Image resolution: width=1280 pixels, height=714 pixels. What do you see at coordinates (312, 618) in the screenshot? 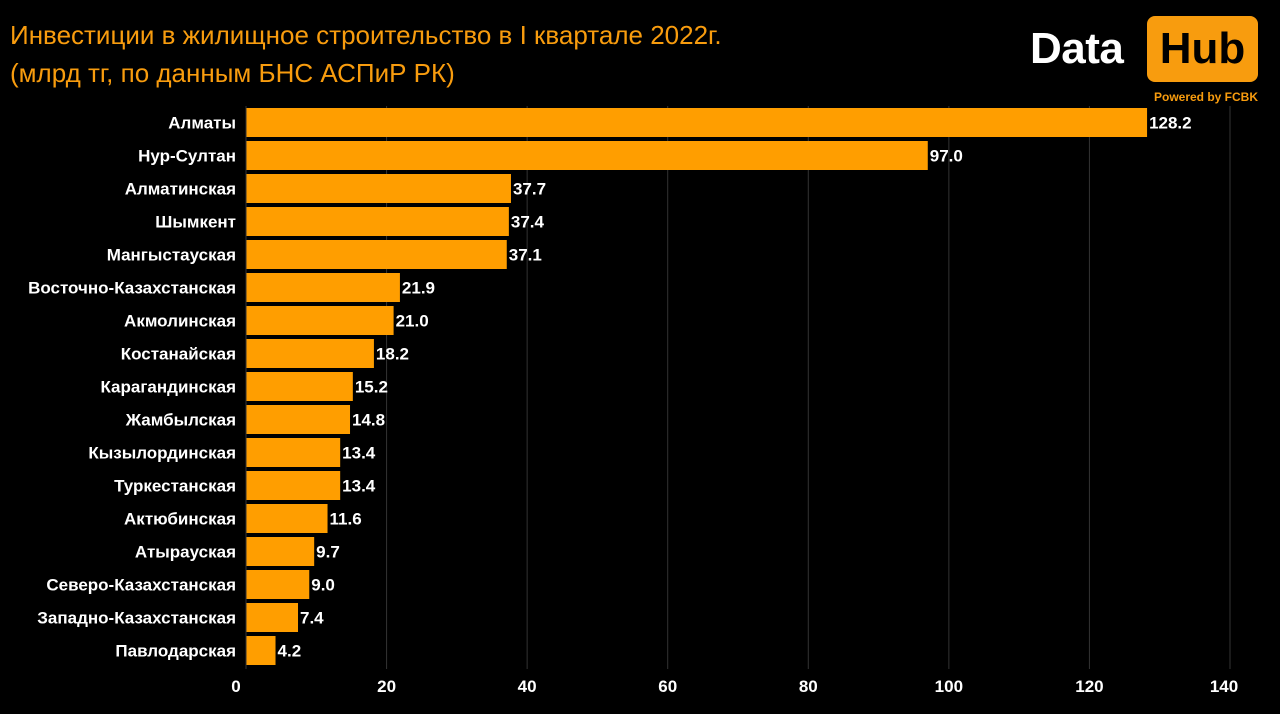
I see `value-label: 7.4` at bounding box center [312, 618].